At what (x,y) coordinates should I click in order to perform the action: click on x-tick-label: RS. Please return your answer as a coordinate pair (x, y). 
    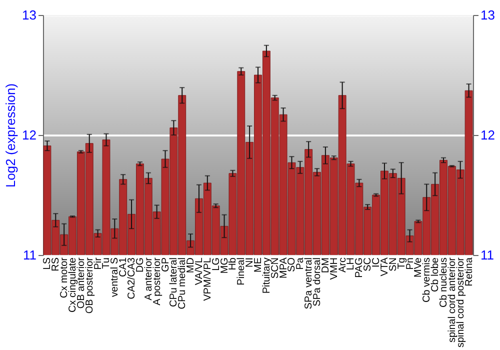
    Looking at the image, I should click on (56, 264).